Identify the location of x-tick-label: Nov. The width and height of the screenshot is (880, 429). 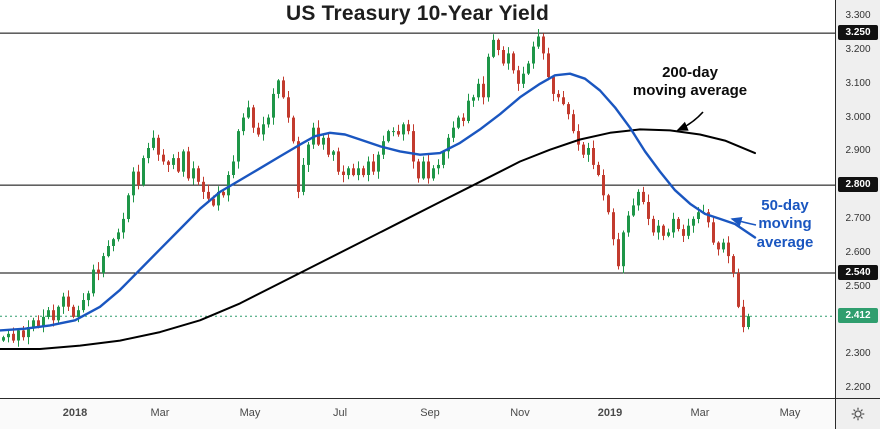
(520, 413).